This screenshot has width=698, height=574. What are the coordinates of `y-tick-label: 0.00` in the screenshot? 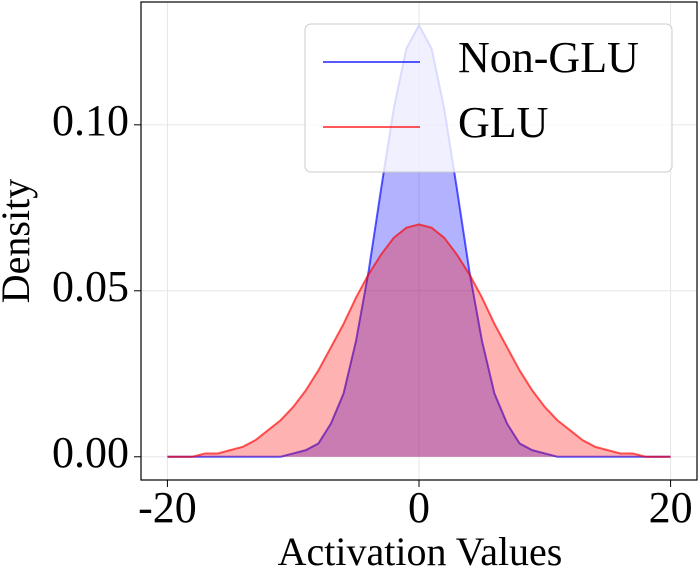 It's located at (90, 452).